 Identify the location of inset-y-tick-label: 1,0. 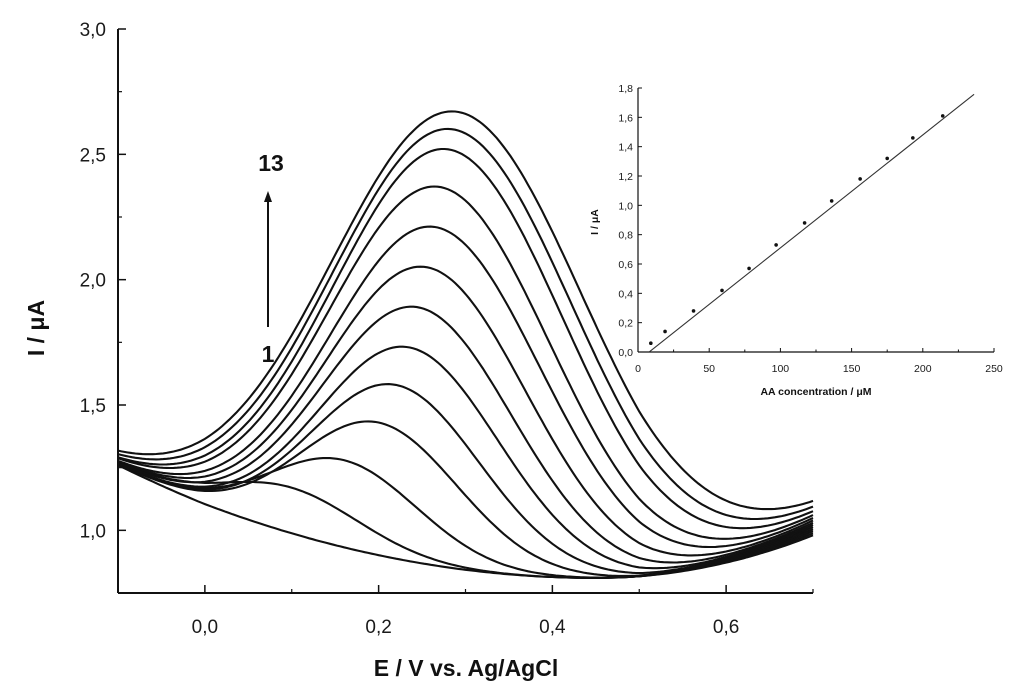
(625, 206).